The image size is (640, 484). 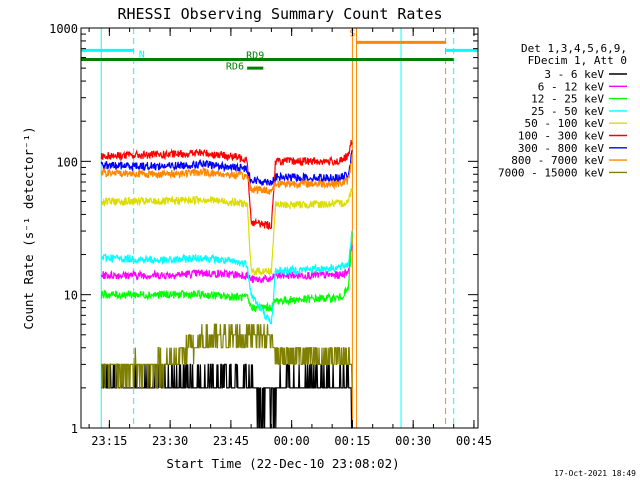 I want to click on x-tick-label: 23:30, so click(x=170, y=441).